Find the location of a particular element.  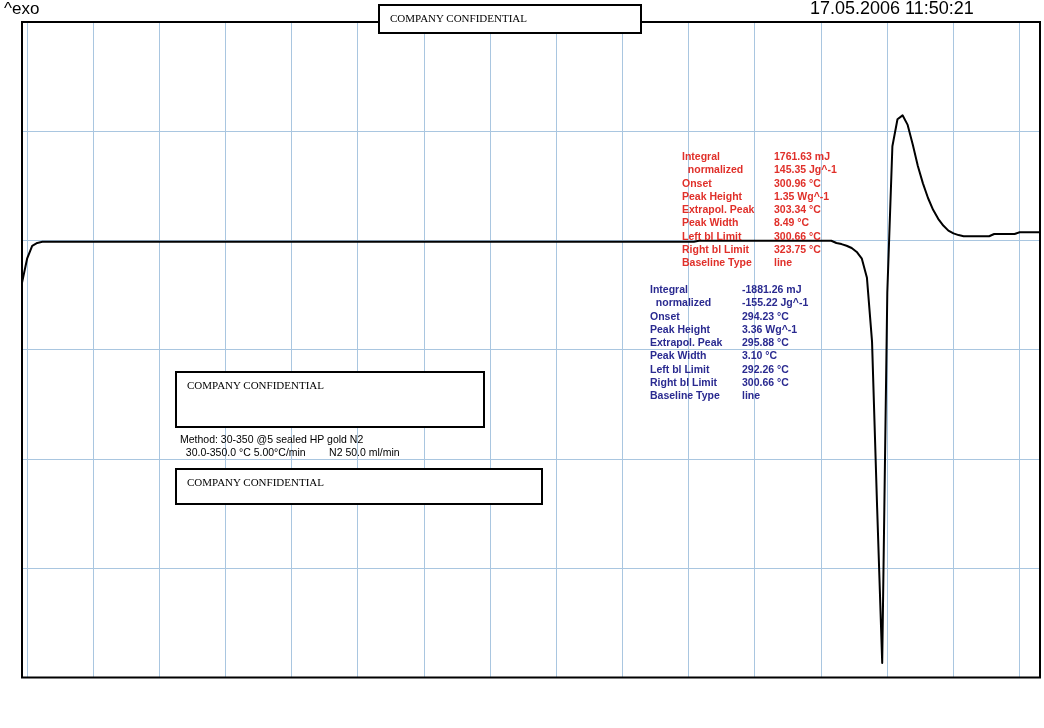

text: ^exo is located at coordinates (22, 9).